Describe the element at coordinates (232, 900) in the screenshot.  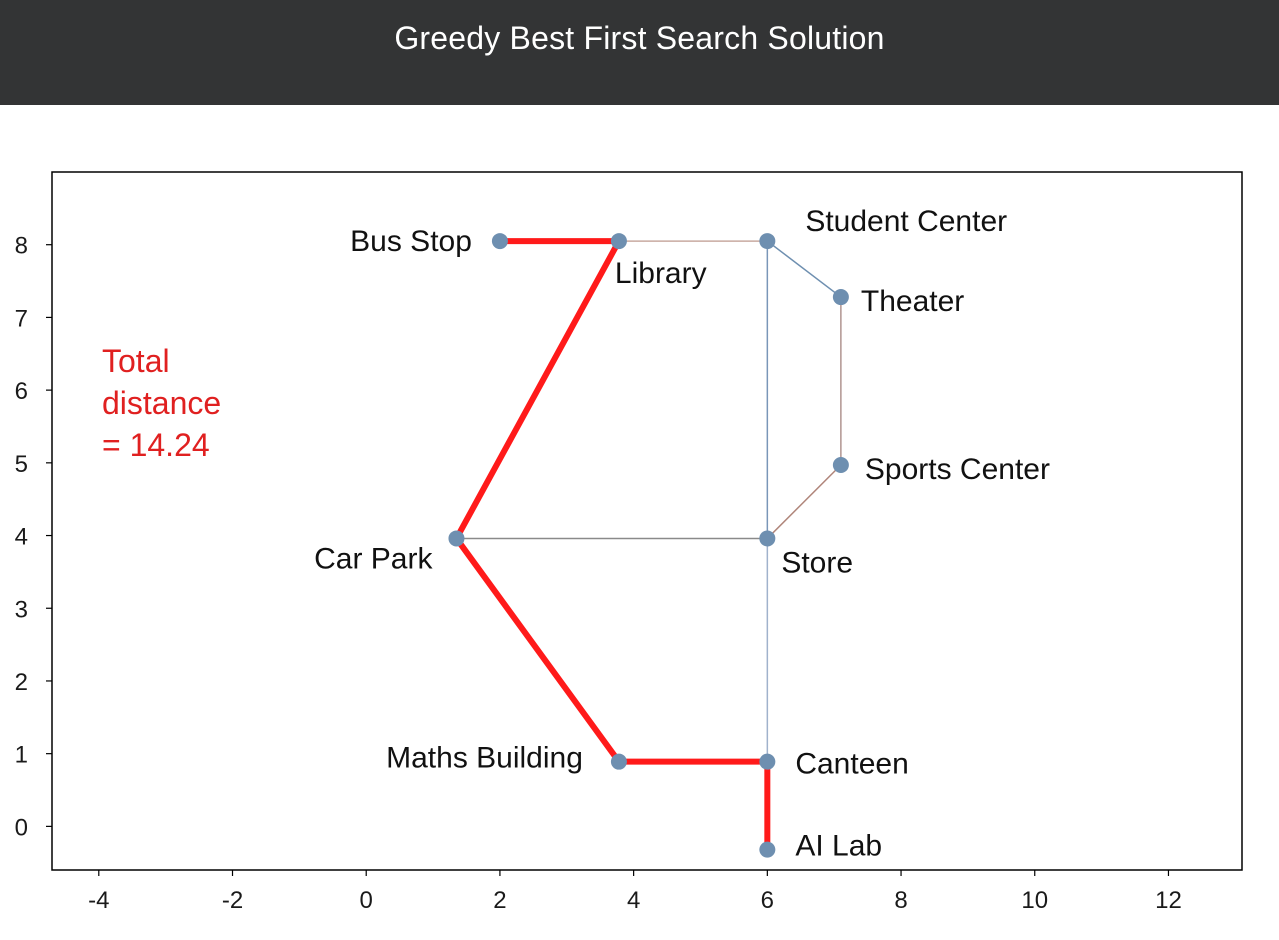
I see `x-tick-label: -2` at that location.